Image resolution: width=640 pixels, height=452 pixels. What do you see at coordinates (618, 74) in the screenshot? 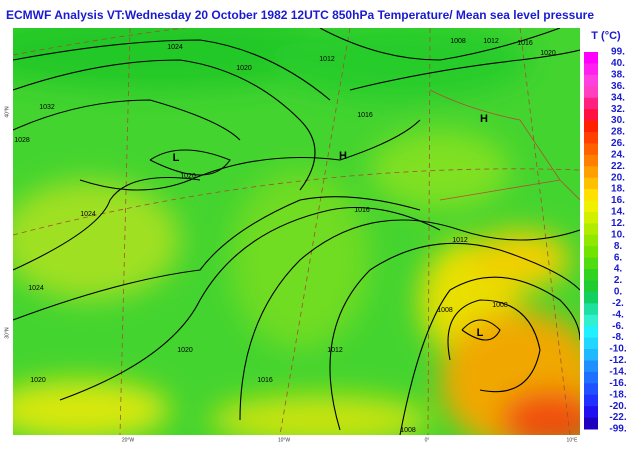
I see `legend-label: 38.` at bounding box center [618, 74].